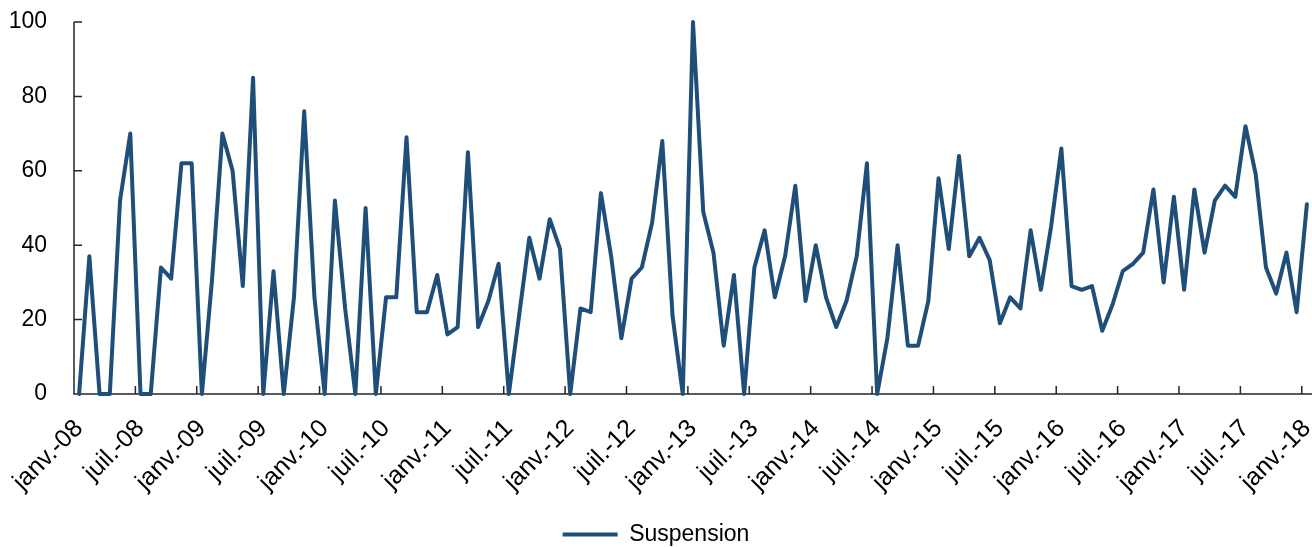  What do you see at coordinates (34, 169) in the screenshot?
I see `y-tick-label: 60` at bounding box center [34, 169].